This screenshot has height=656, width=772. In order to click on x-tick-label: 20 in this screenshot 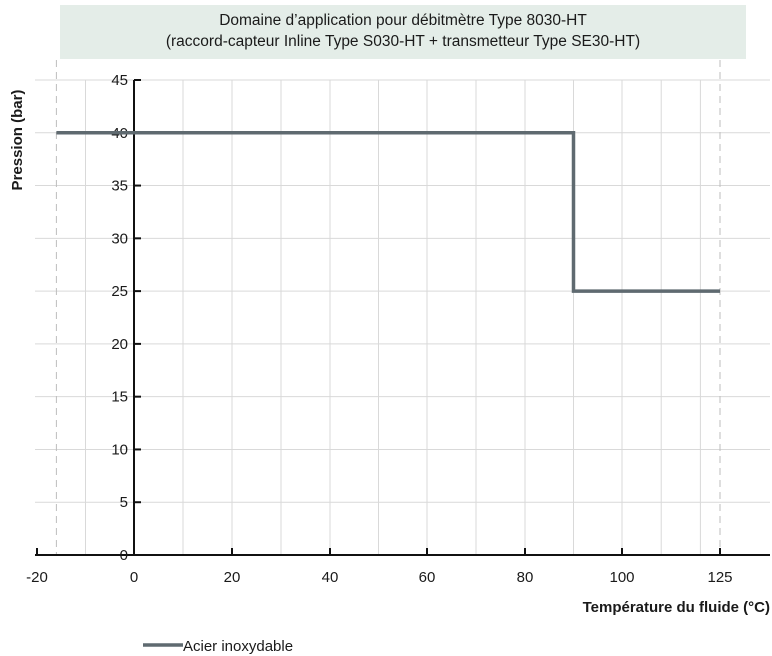, I will do `click(232, 577)`.